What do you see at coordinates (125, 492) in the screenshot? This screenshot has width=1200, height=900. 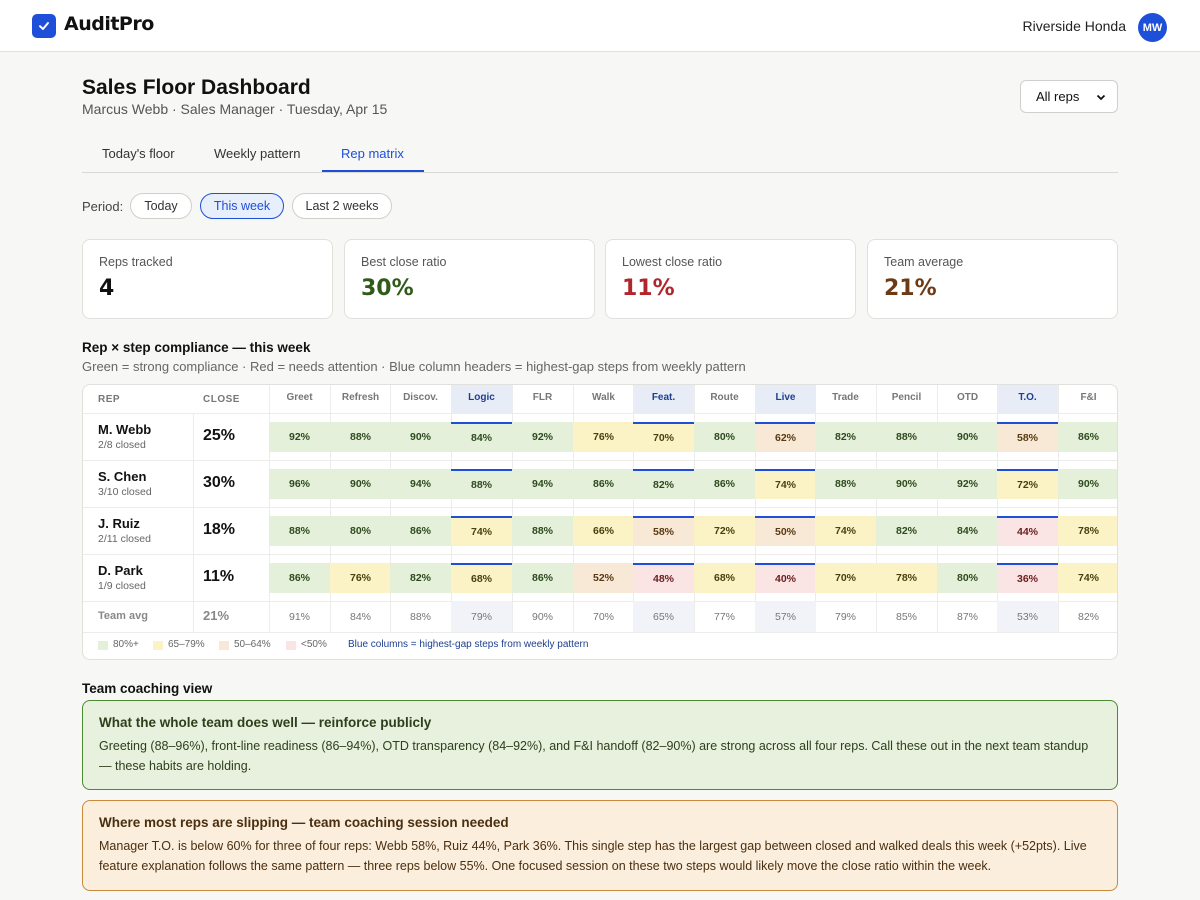 I see `rep-closed-count: 3/10 closed` at bounding box center [125, 492].